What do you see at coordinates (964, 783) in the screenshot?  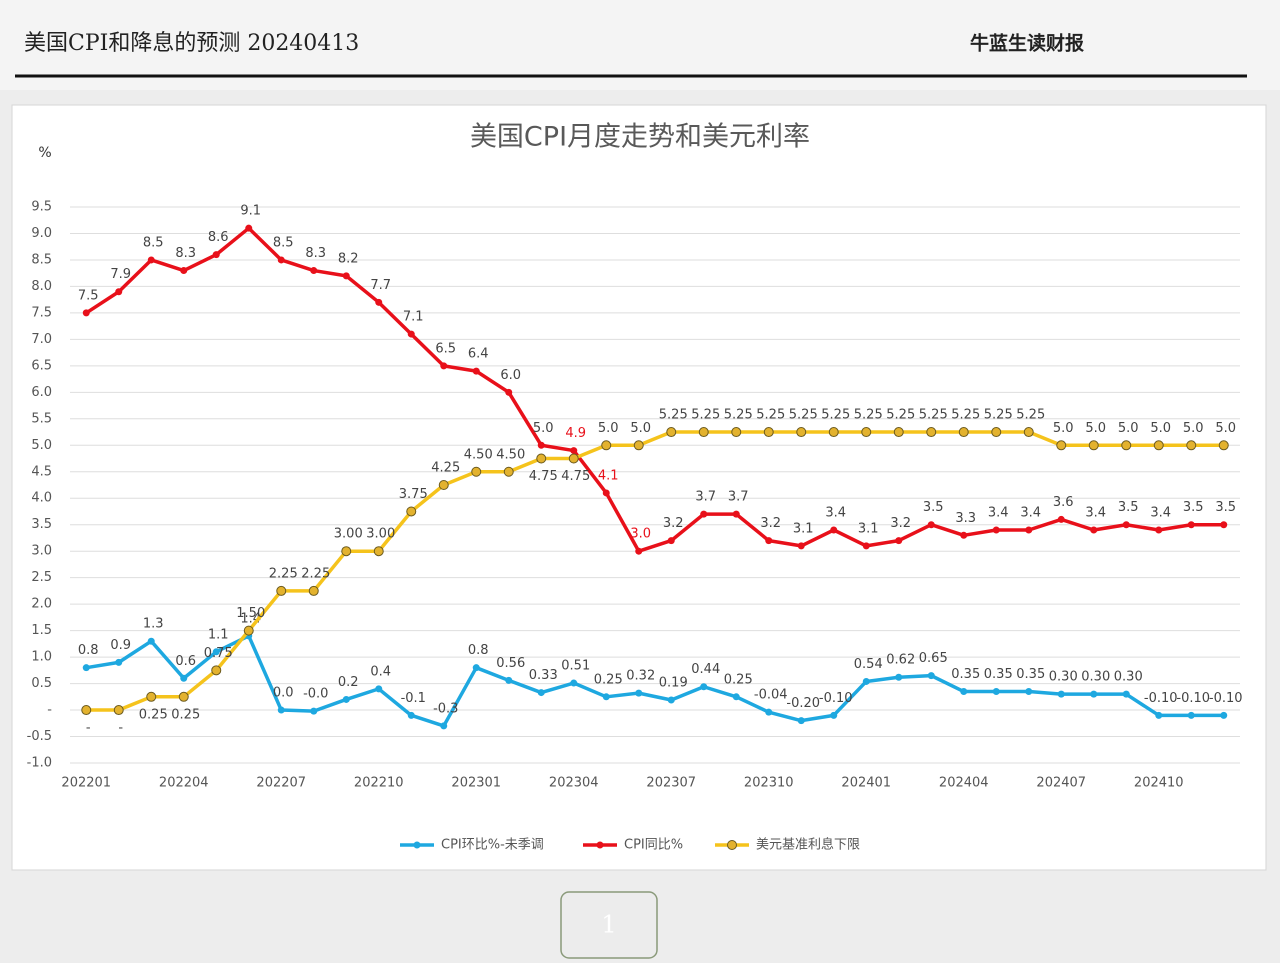 I see `x-tick-label: 202404` at bounding box center [964, 783].